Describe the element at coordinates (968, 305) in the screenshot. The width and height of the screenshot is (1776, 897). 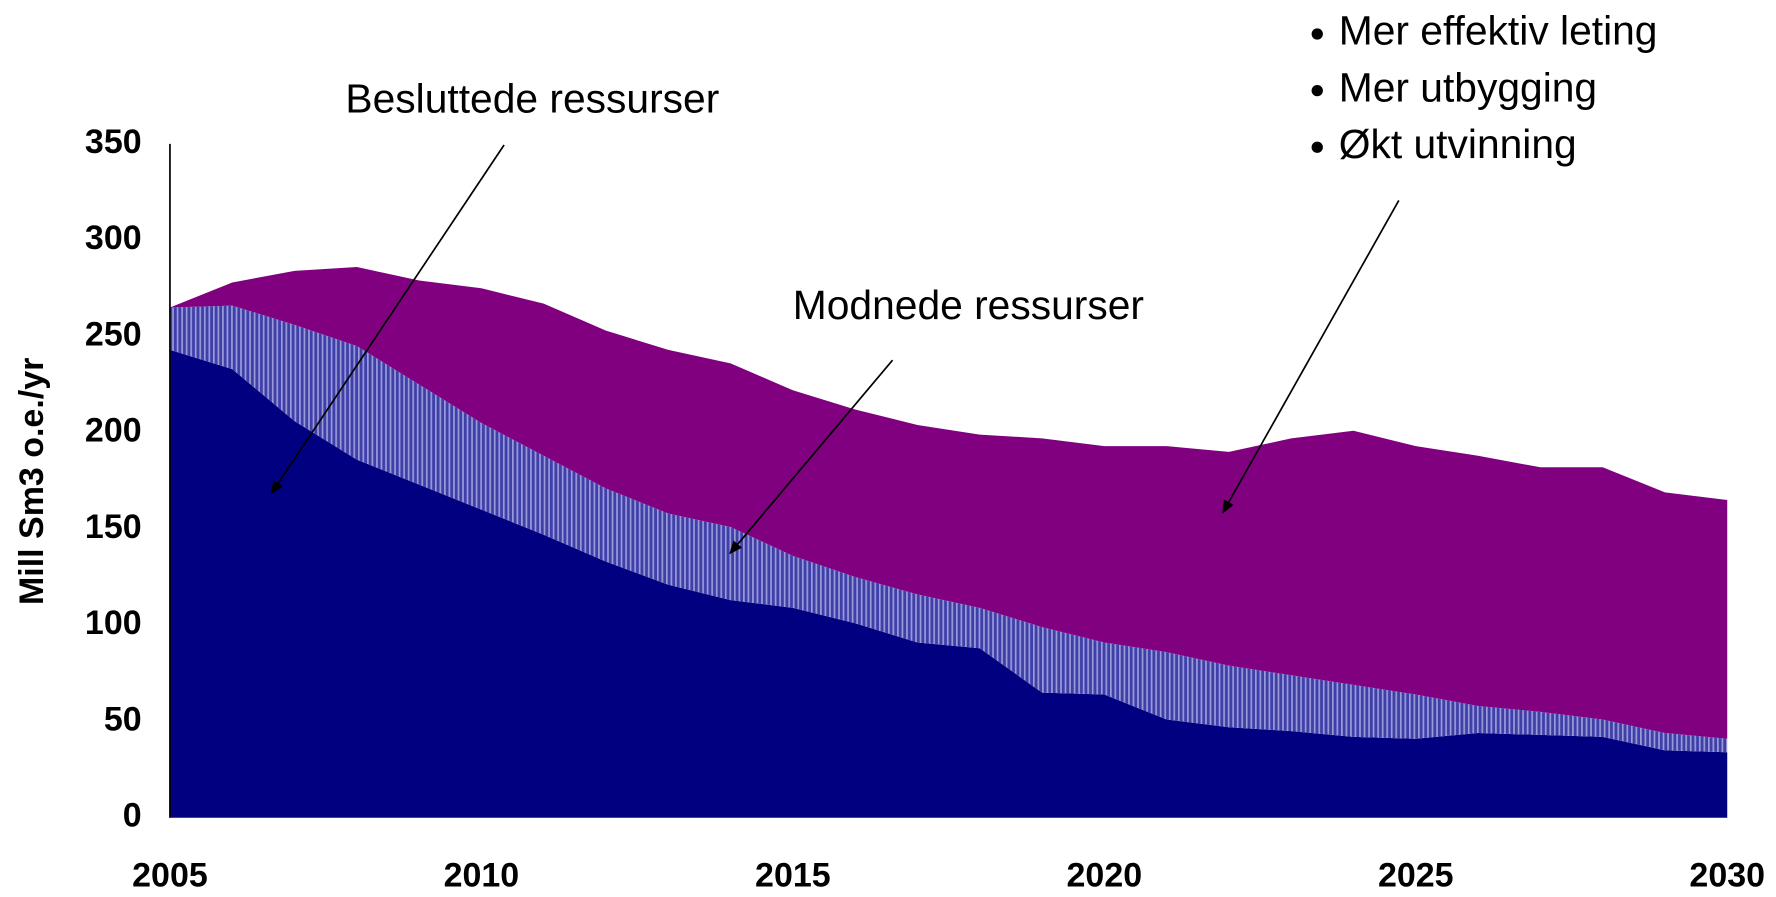
I see `annotation: Modnede ressurser` at that location.